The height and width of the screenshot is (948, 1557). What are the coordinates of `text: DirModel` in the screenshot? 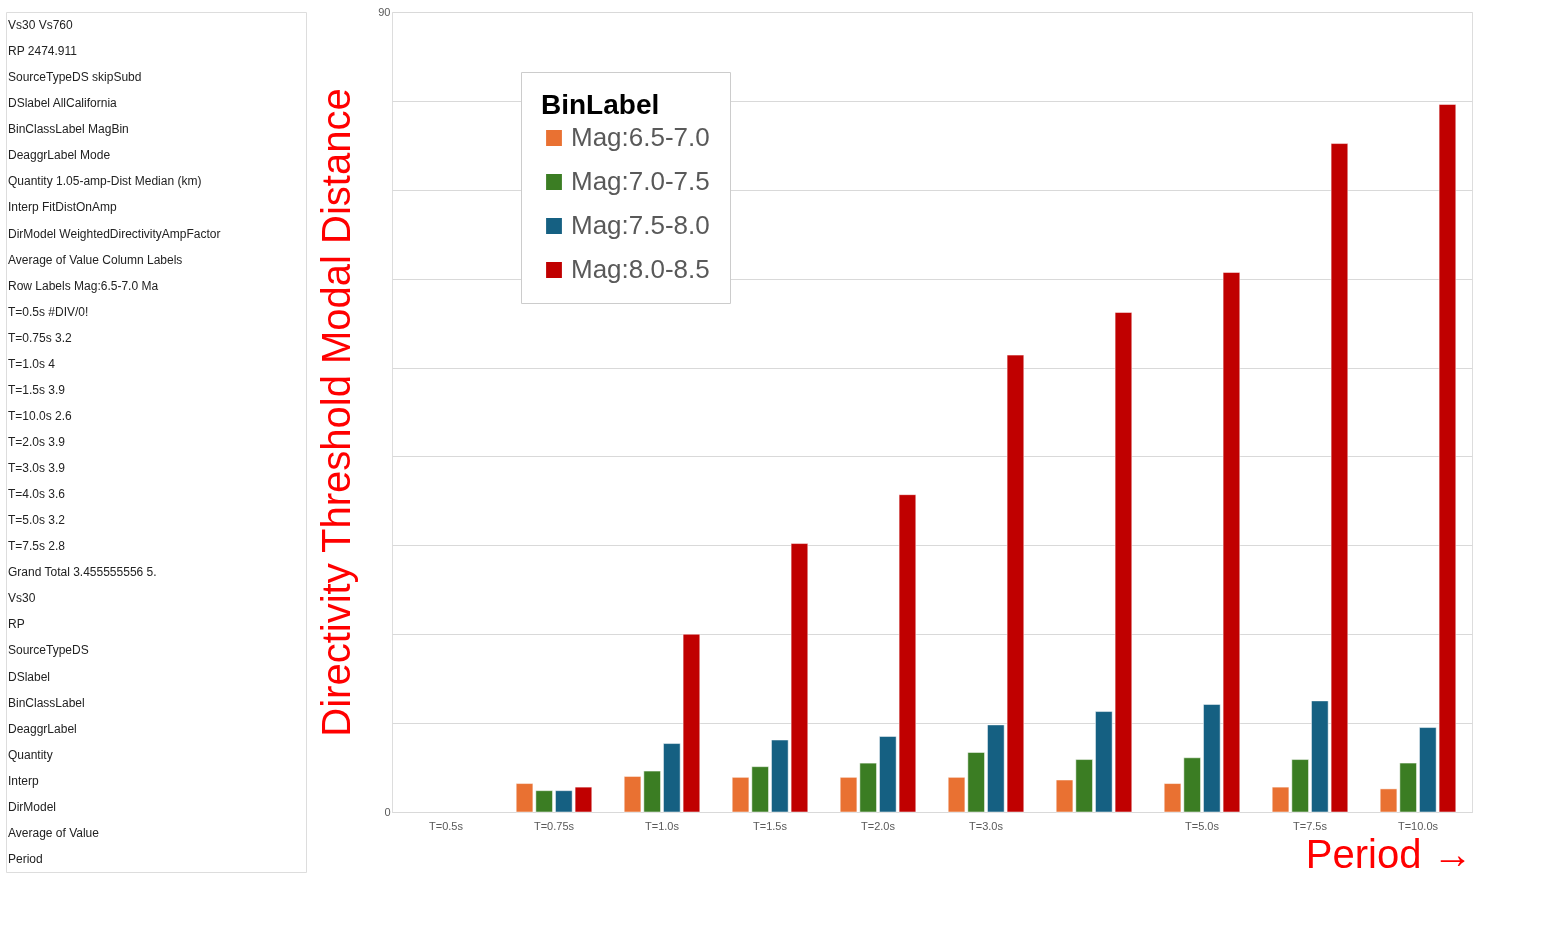 It's located at (32, 806).